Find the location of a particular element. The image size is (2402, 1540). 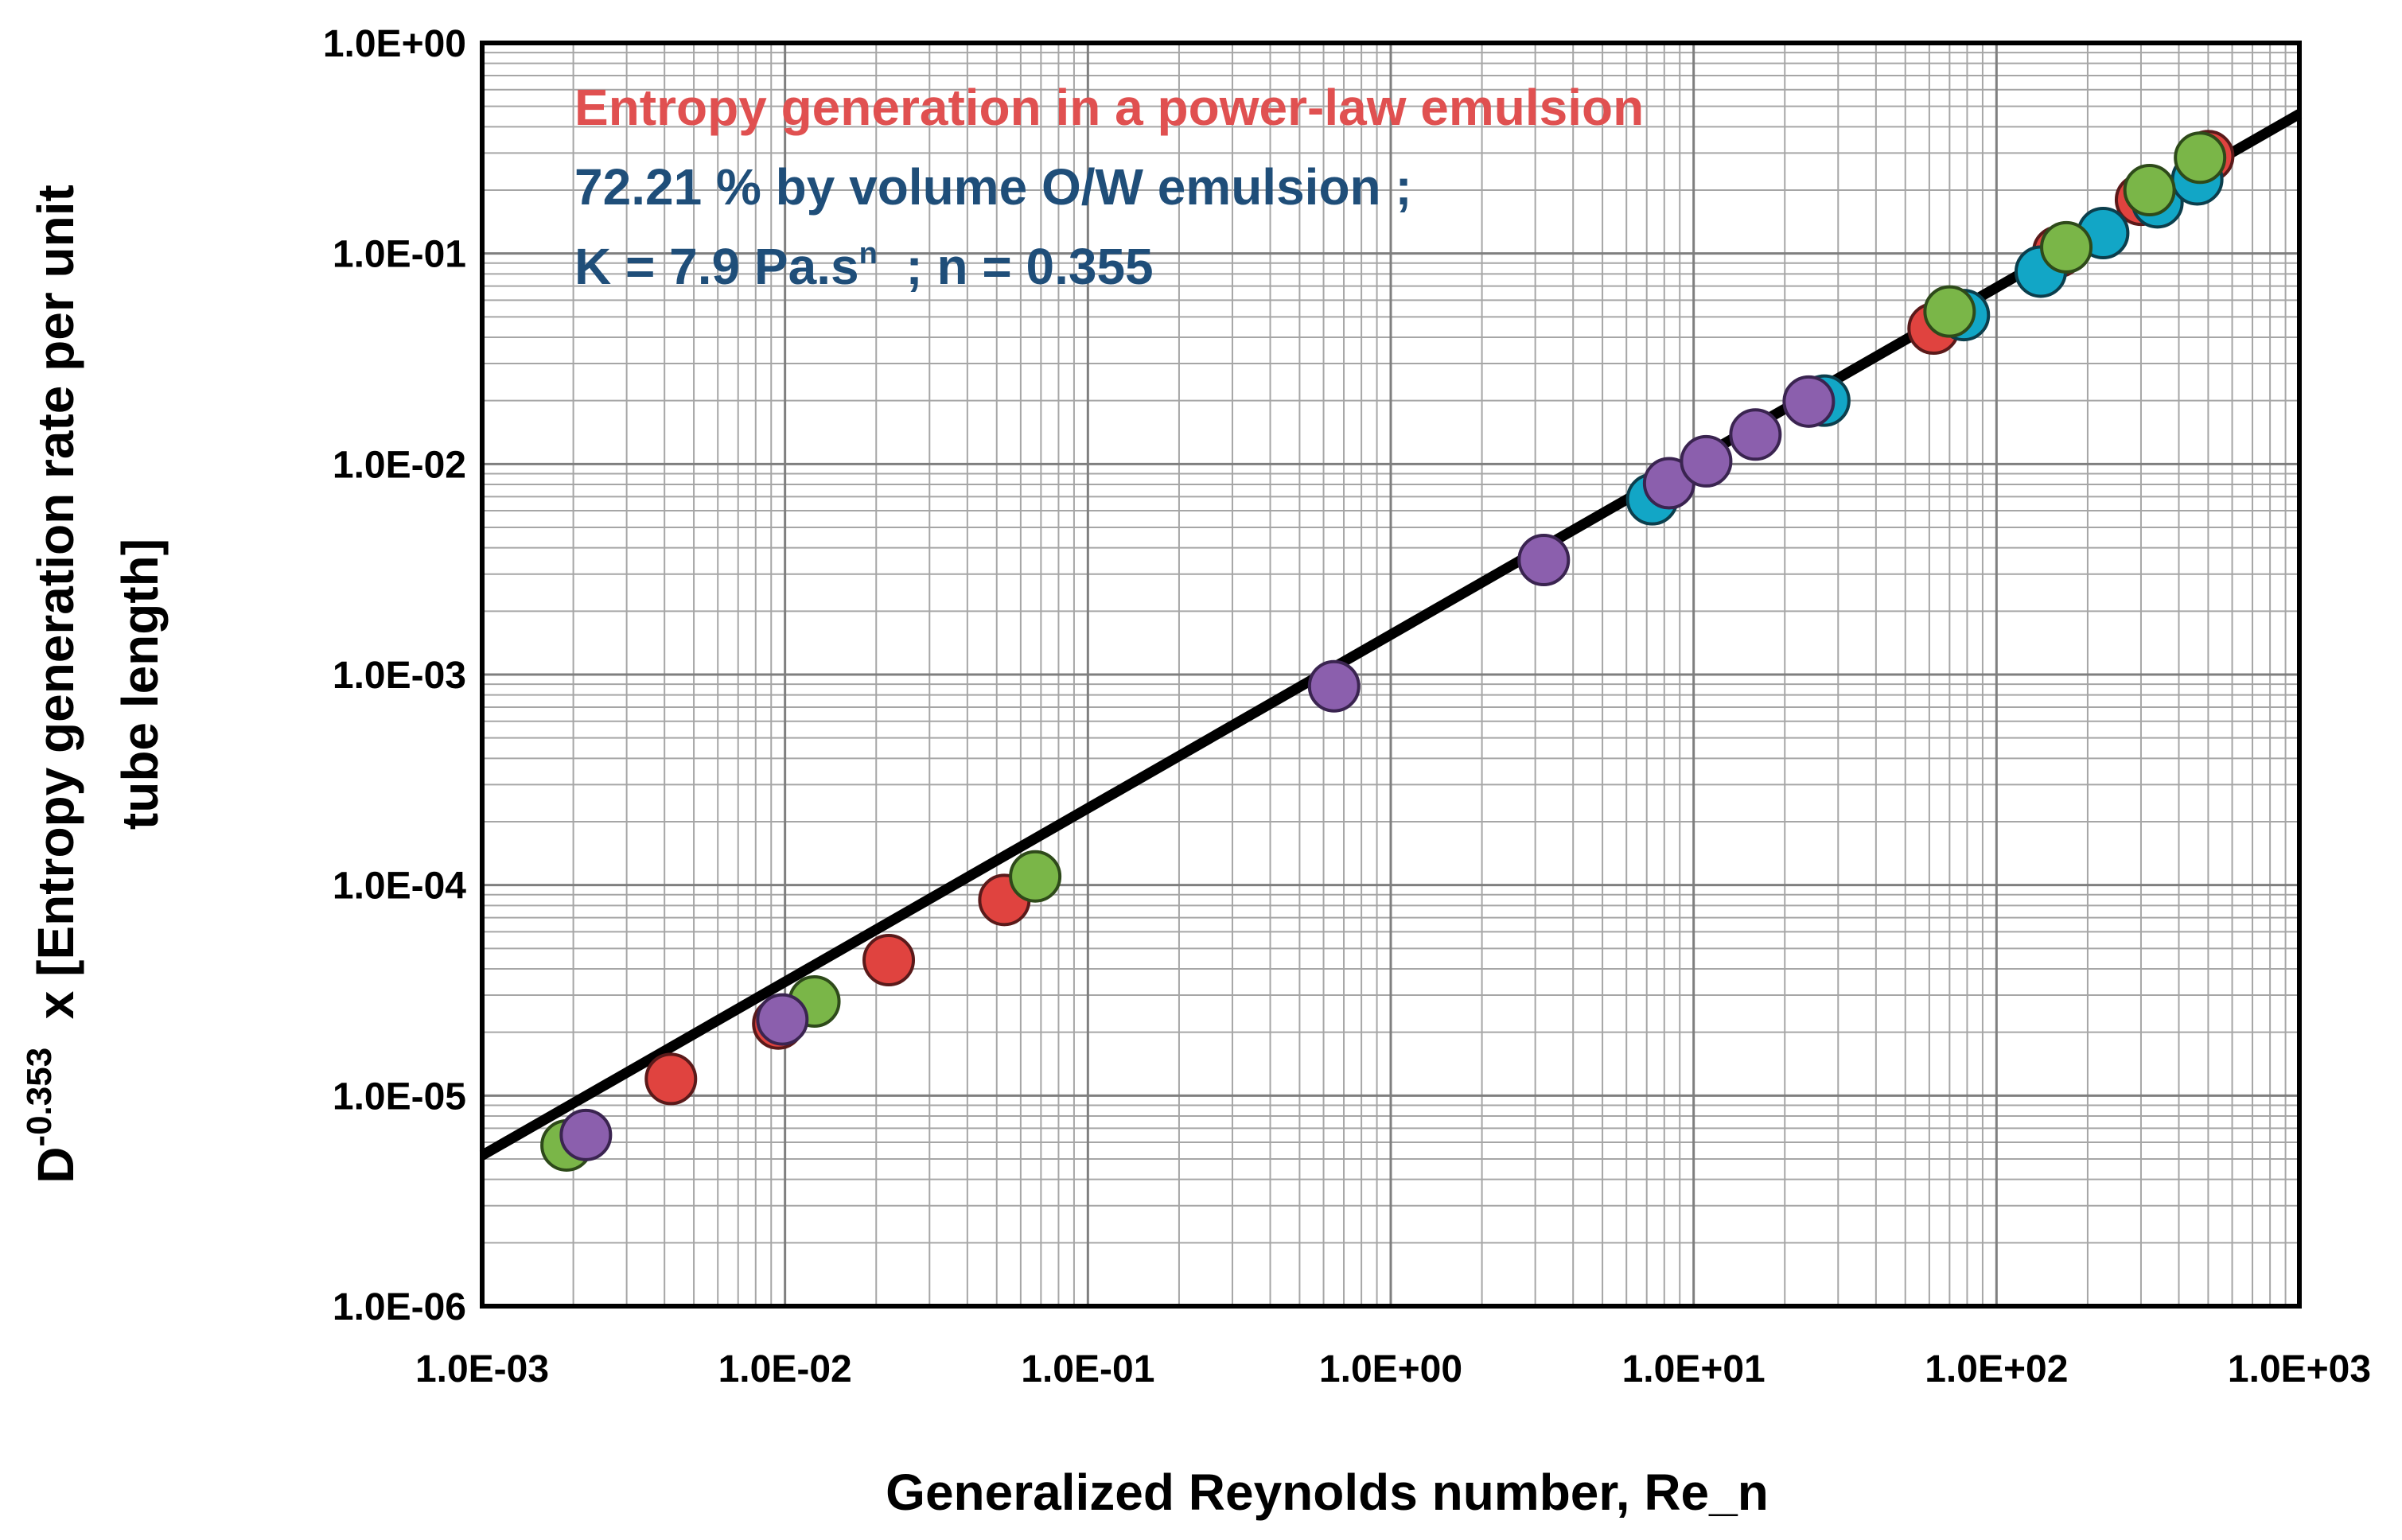

x-tick-label: 1.0E+02 is located at coordinates (1996, 1369).